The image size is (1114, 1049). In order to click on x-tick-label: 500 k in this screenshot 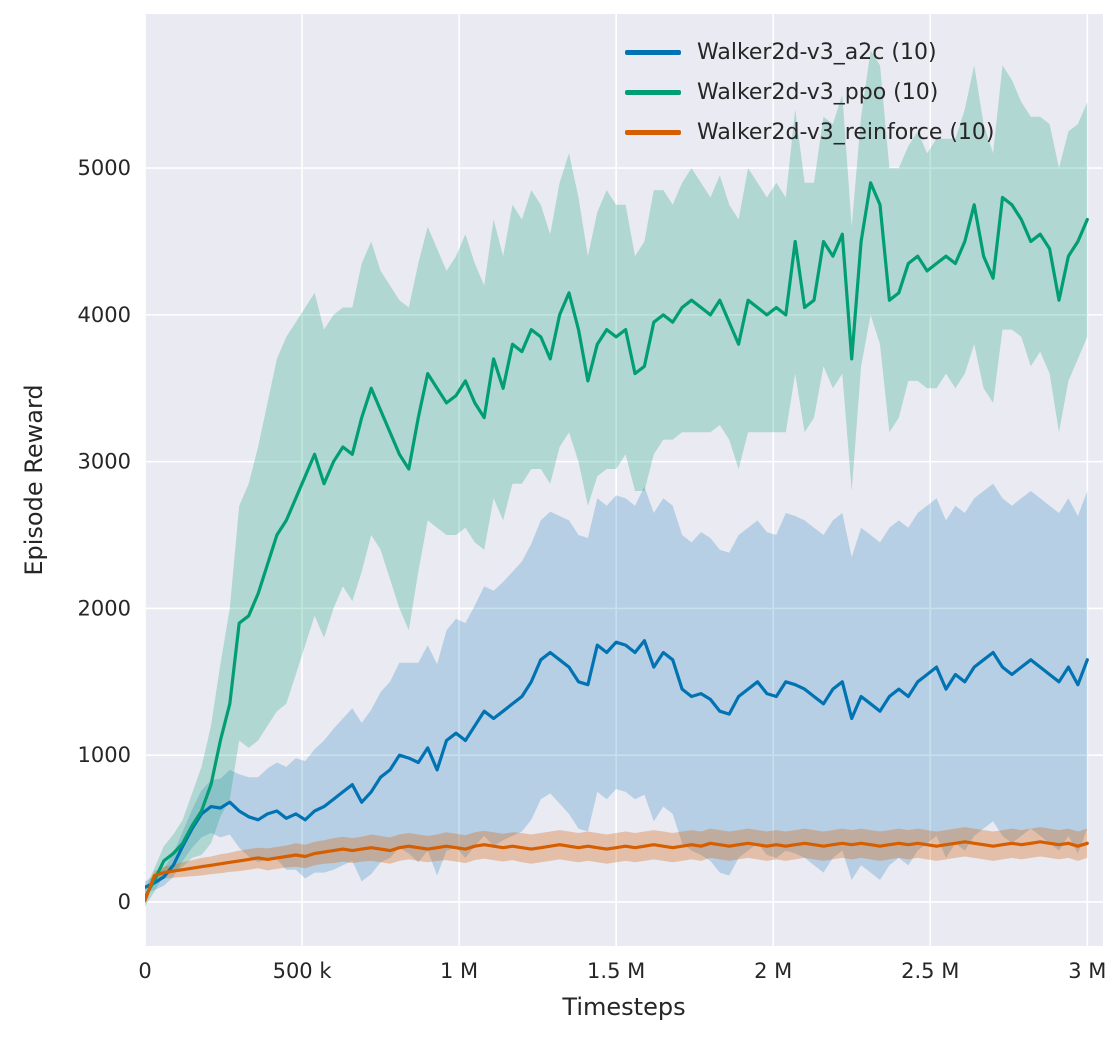, I will do `click(303, 971)`.